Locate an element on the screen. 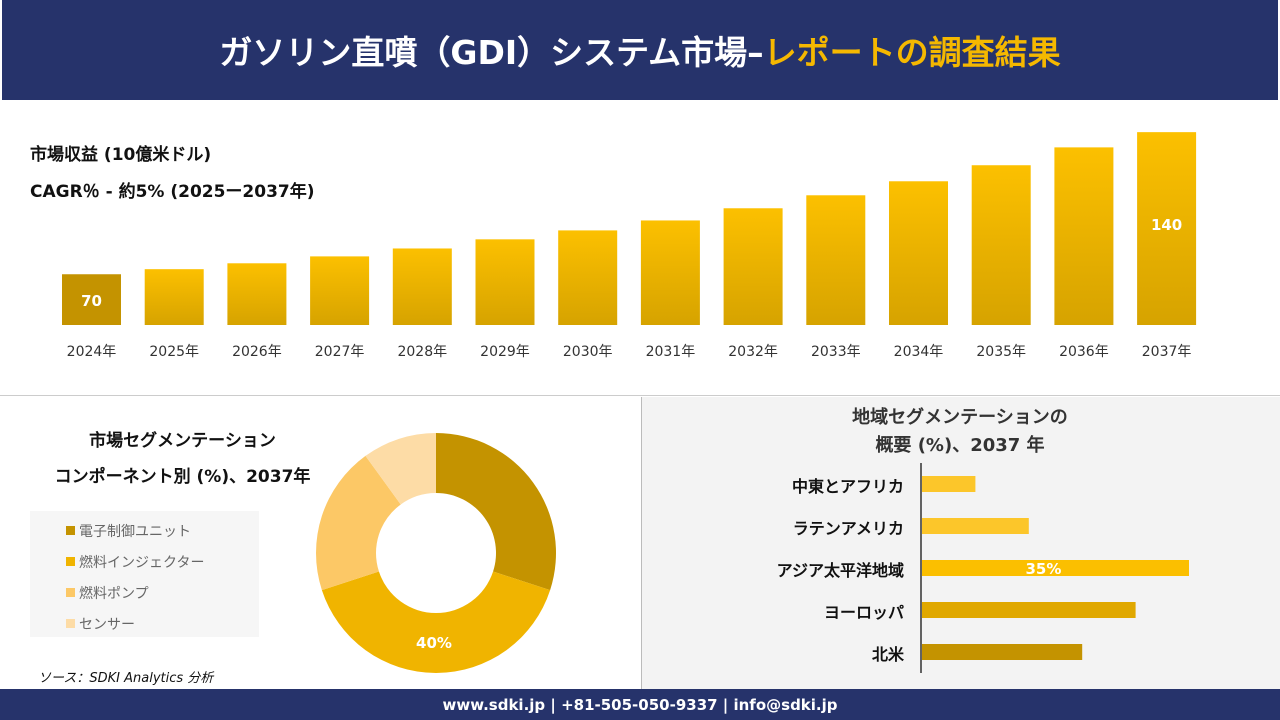  legend-item: 電子制御ユニット is located at coordinates (162, 530).